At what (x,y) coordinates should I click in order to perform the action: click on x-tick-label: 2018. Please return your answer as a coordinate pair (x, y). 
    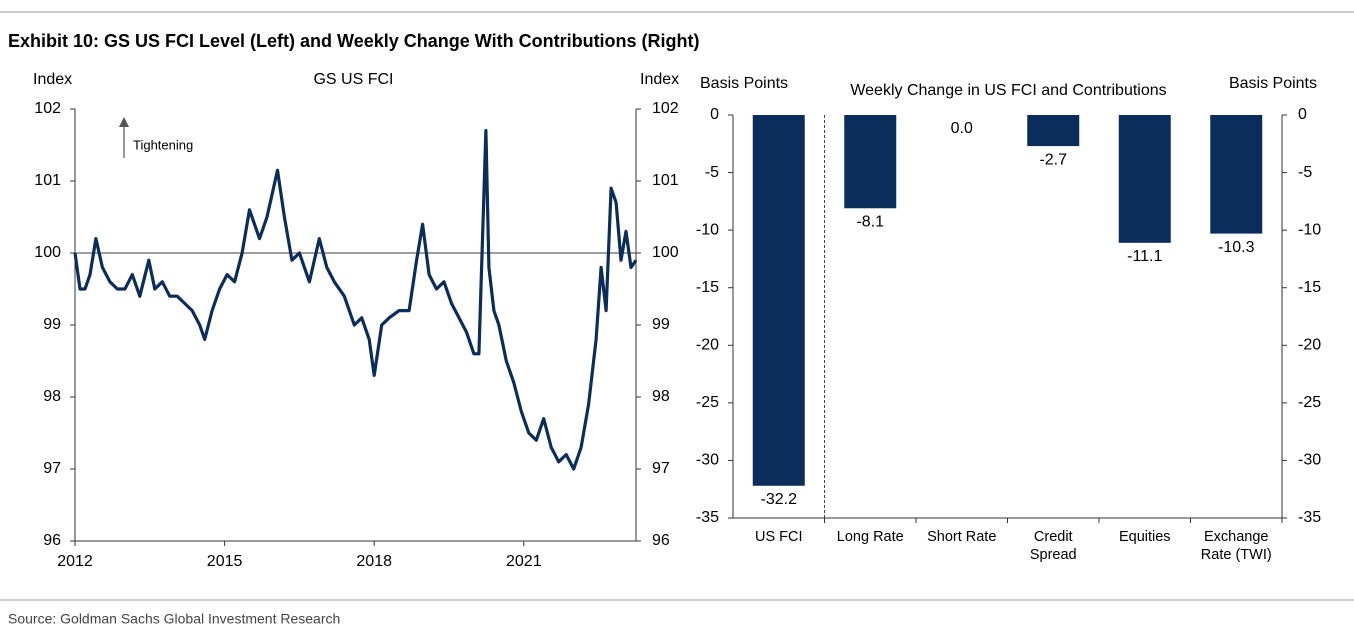
    Looking at the image, I should click on (374, 561).